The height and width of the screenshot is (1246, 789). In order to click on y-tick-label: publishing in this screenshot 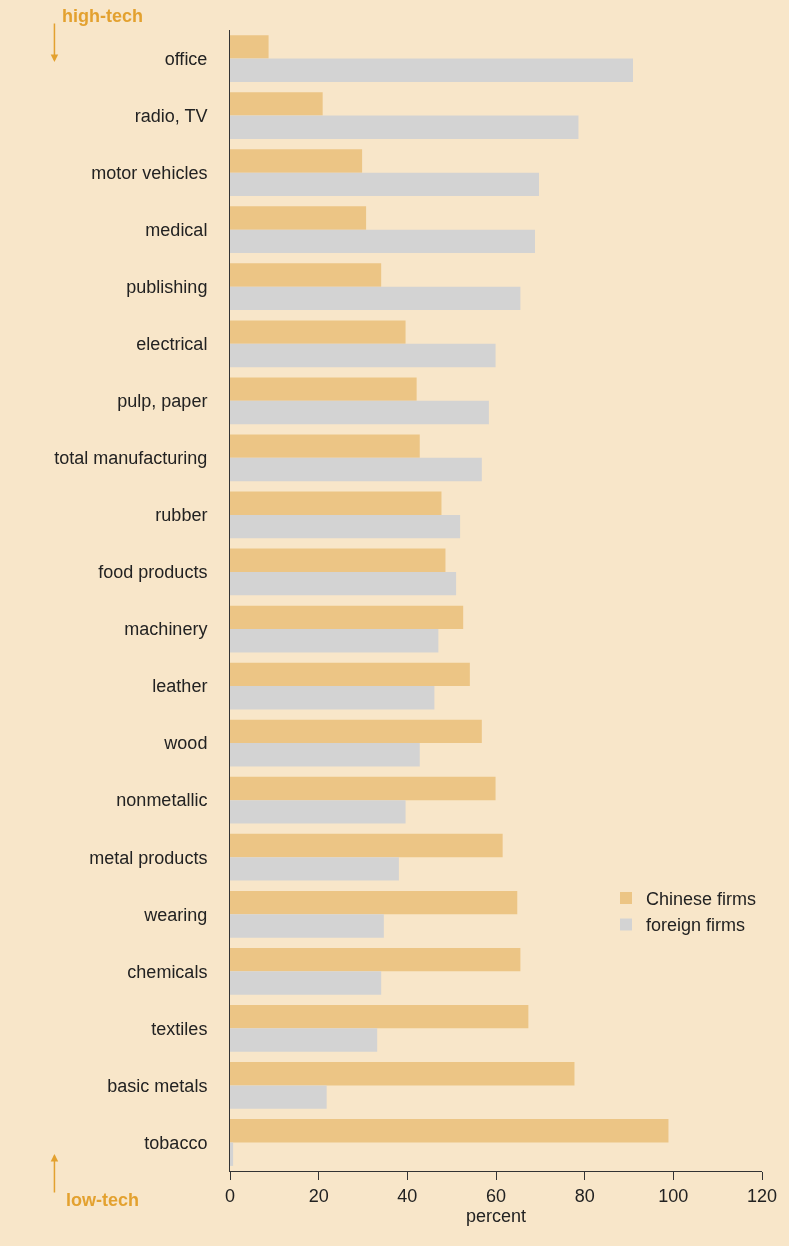, I will do `click(167, 287)`.